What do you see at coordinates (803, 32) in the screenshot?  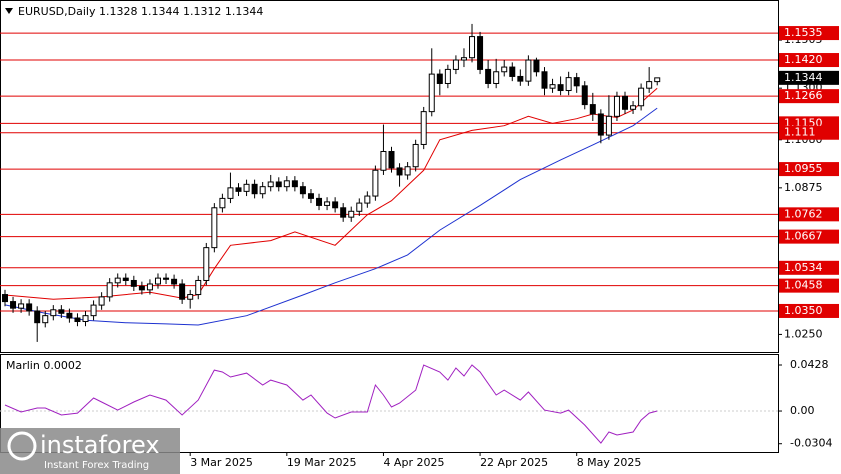 I see `level-label: 1.1535` at bounding box center [803, 32].